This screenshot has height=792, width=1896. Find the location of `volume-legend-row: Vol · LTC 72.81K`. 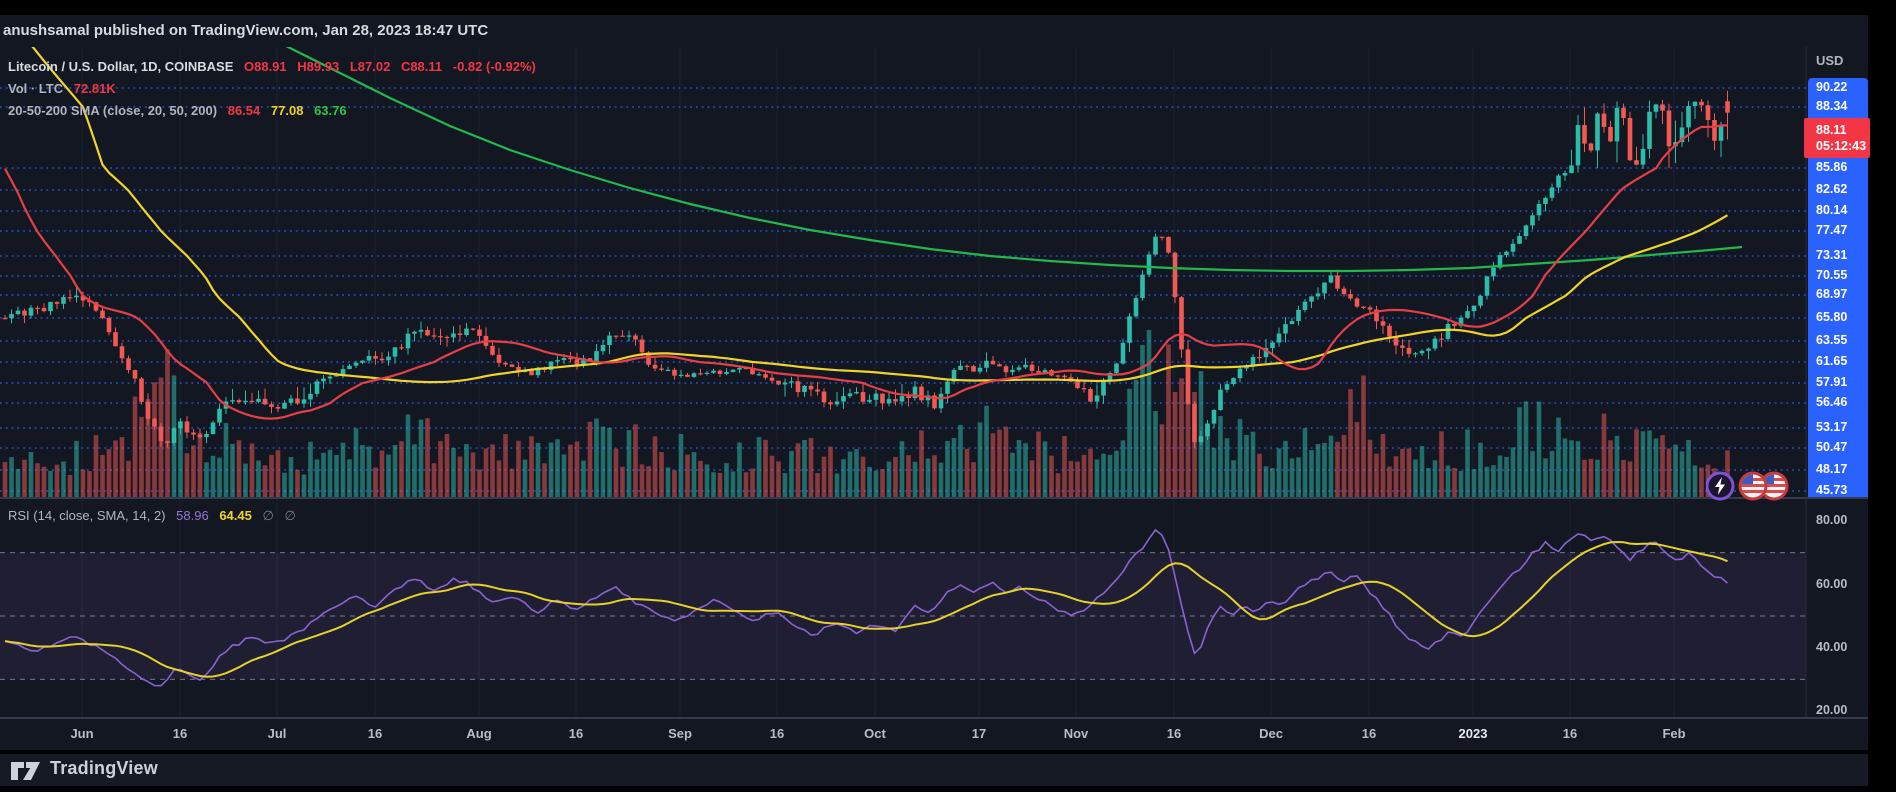

volume-legend-row: Vol · LTC 72.81K is located at coordinates (65, 88).